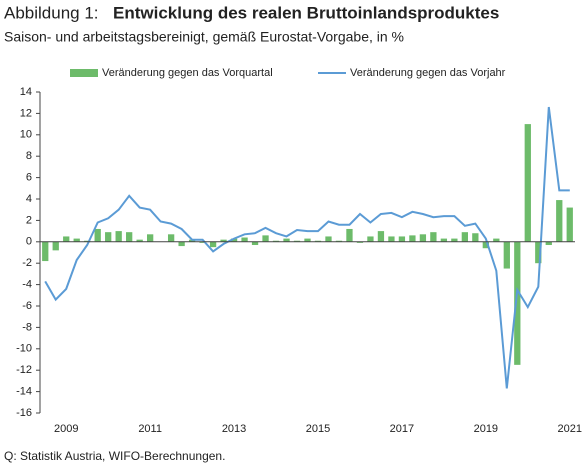 The width and height of the screenshot is (588, 469). I want to click on x-tick-label: 2013, so click(234, 429).